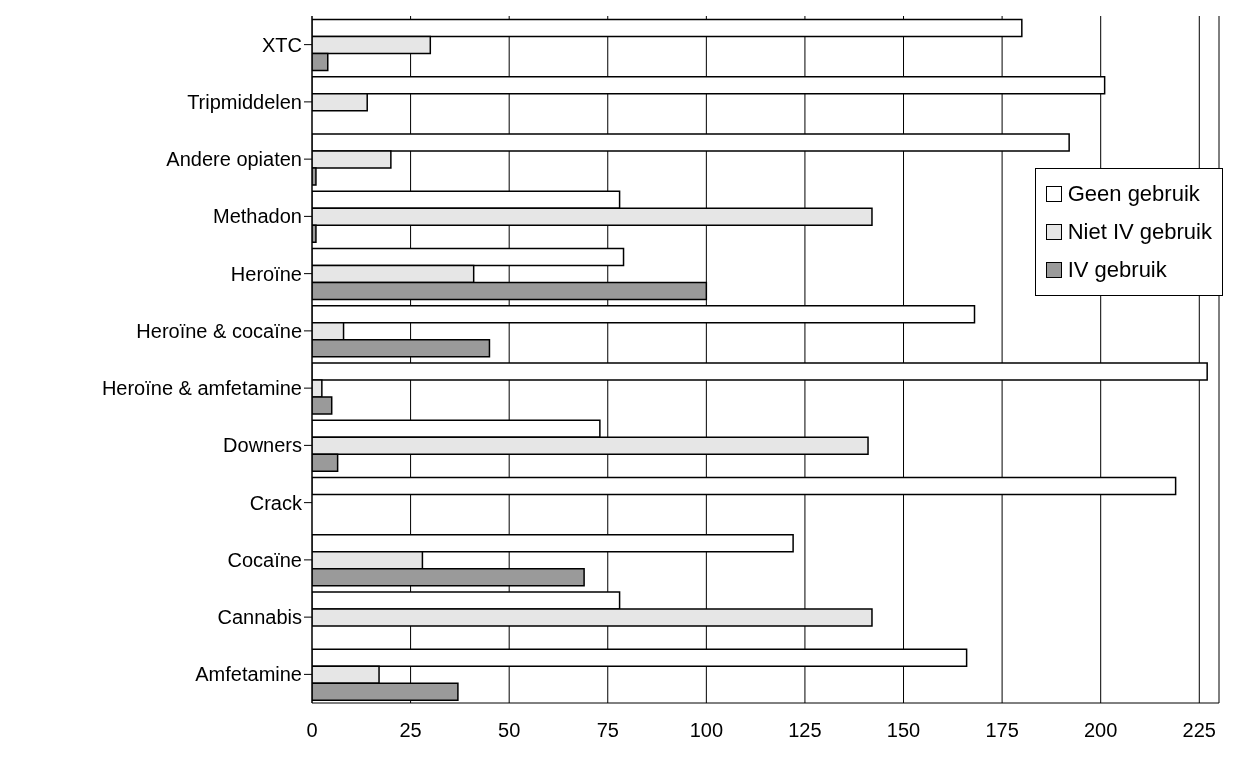 The width and height of the screenshot is (1235, 773). I want to click on legend-label: IV gebruik, so click(1117, 270).